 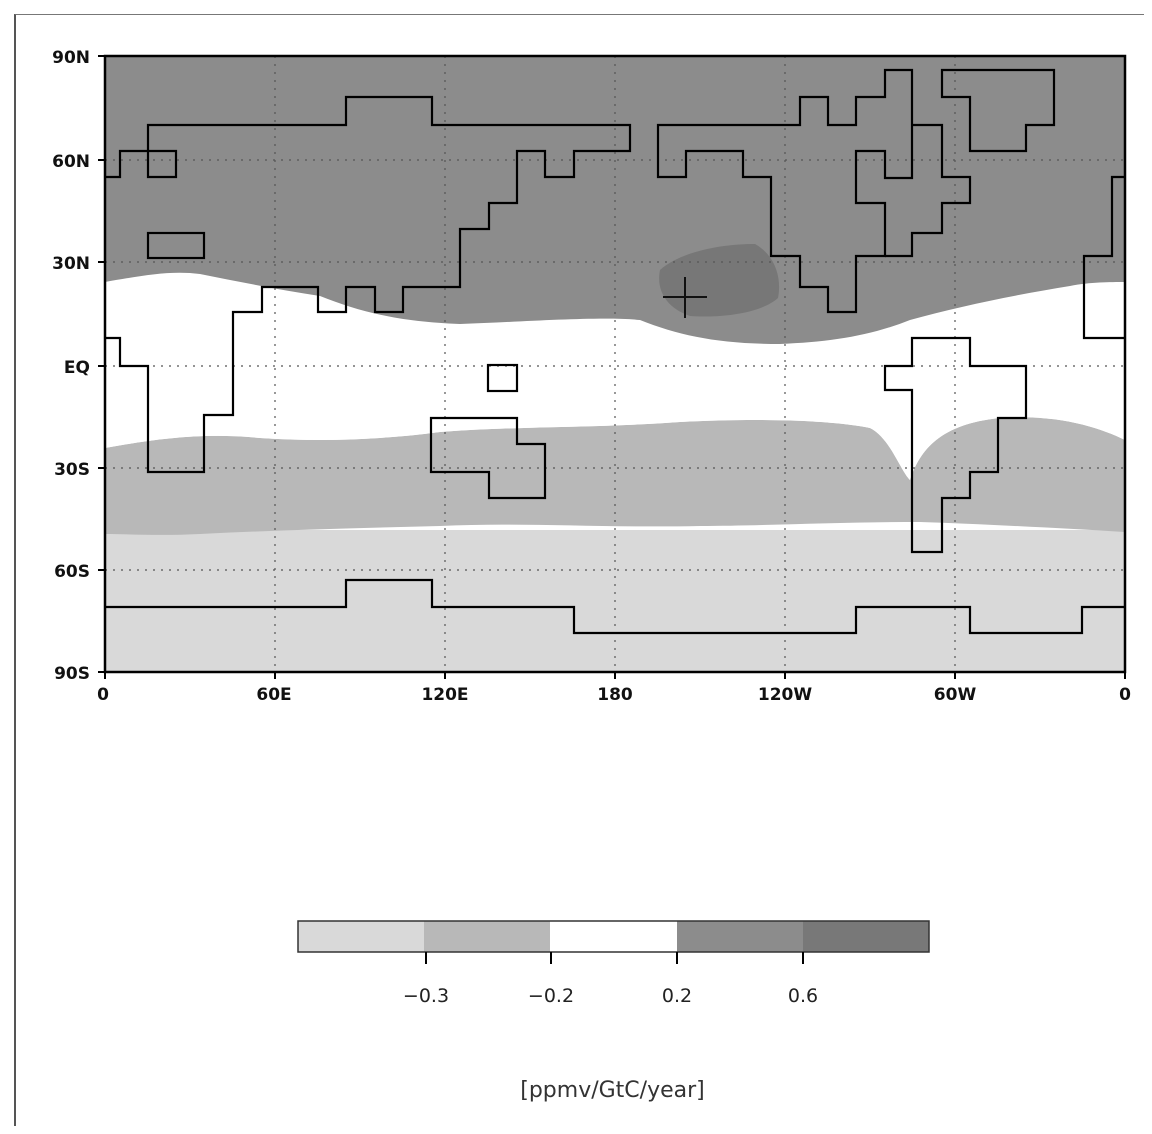 What do you see at coordinates (72, 470) in the screenshot?
I see `lat-label-30s: 30S` at bounding box center [72, 470].